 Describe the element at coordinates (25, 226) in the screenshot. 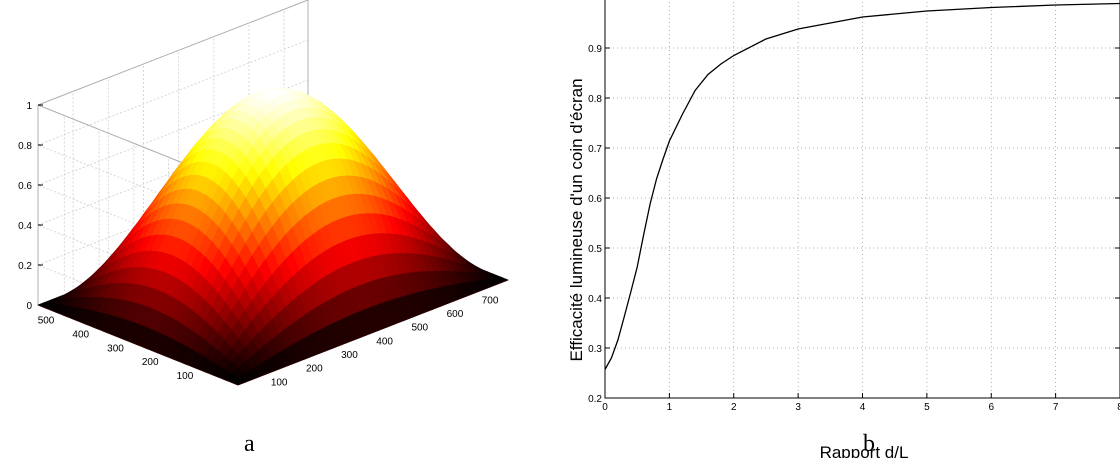

I see `z-tick-label: 0.4` at that location.